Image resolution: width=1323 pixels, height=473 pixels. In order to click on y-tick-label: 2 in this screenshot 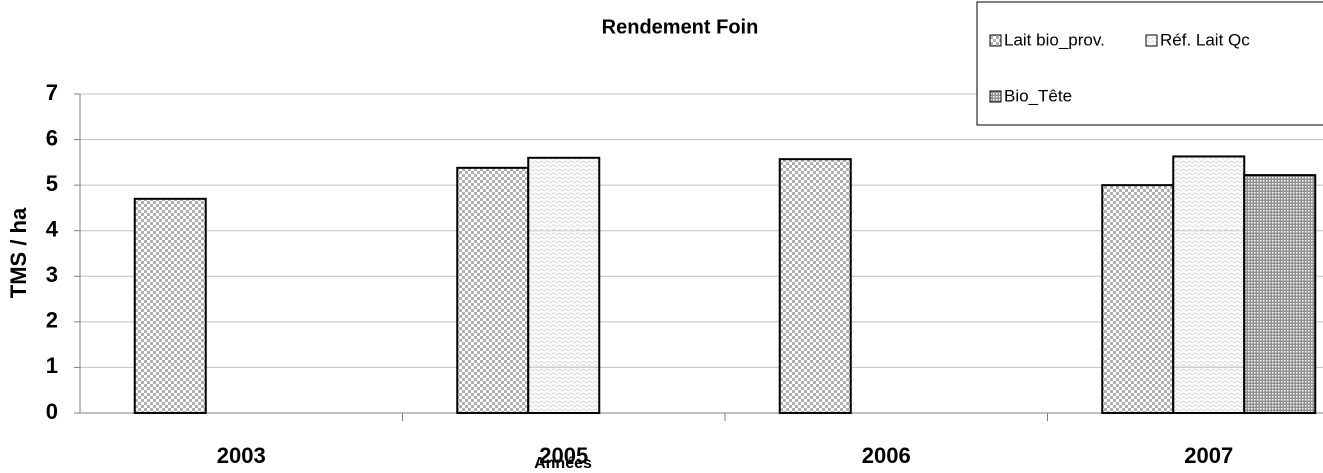, I will do `click(52, 320)`.